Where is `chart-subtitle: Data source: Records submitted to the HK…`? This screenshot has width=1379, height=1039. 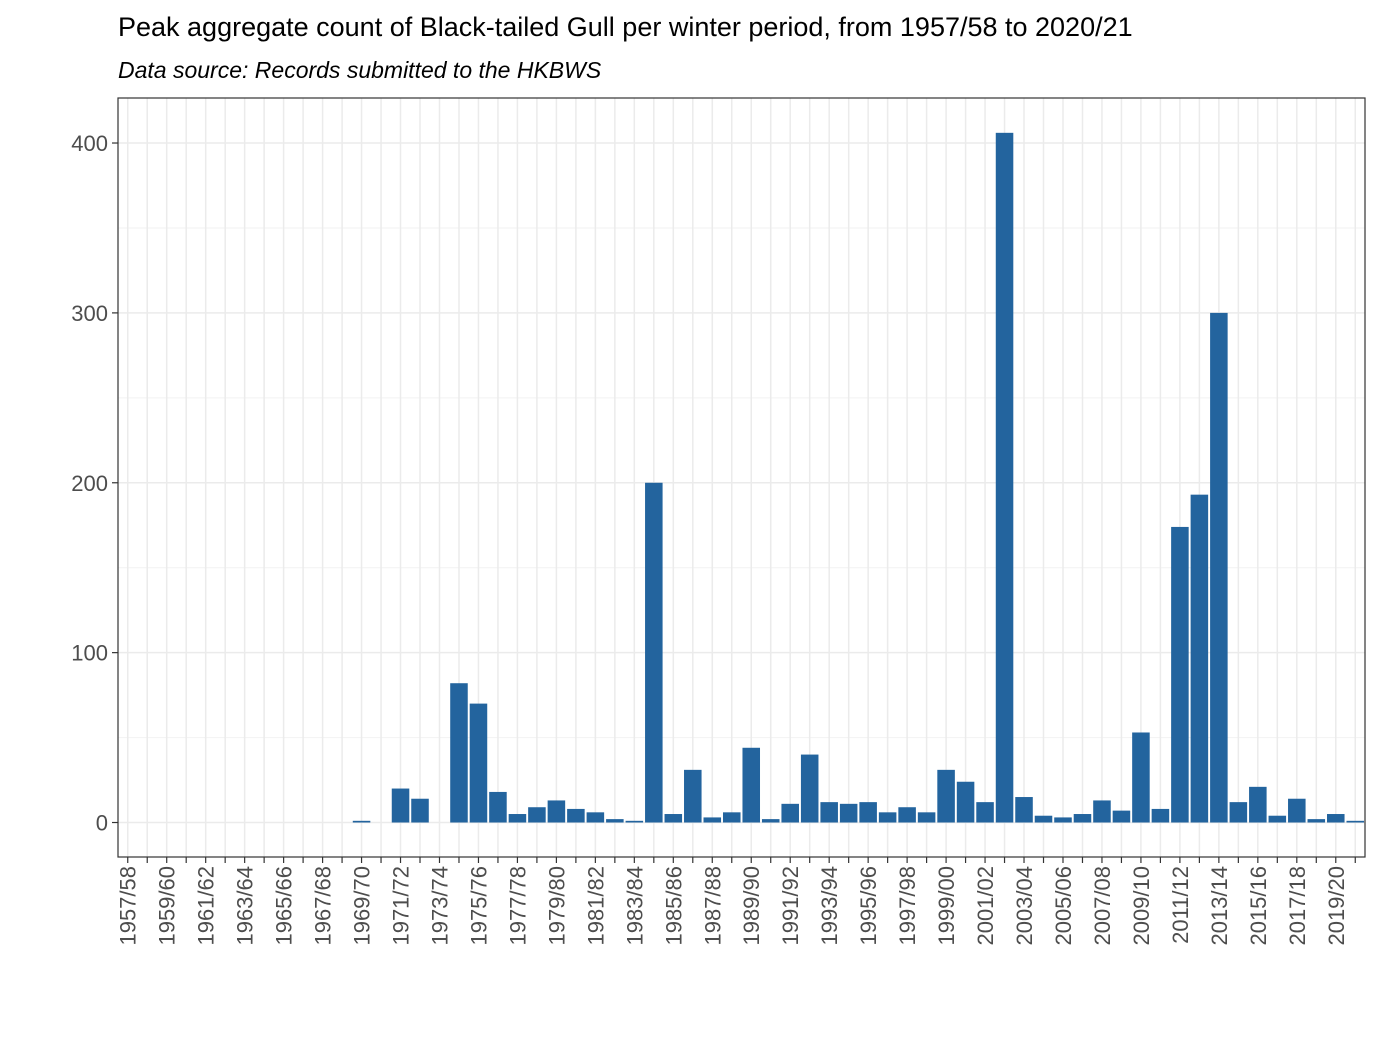
chart-subtitle: Data source: Records submitted to the HK… is located at coordinates (360, 70).